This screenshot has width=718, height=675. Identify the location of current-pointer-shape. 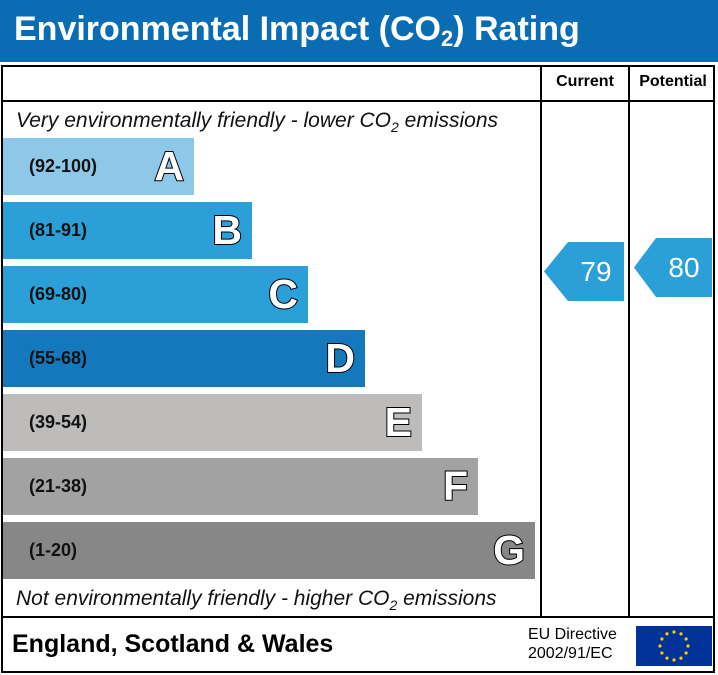
(584, 271).